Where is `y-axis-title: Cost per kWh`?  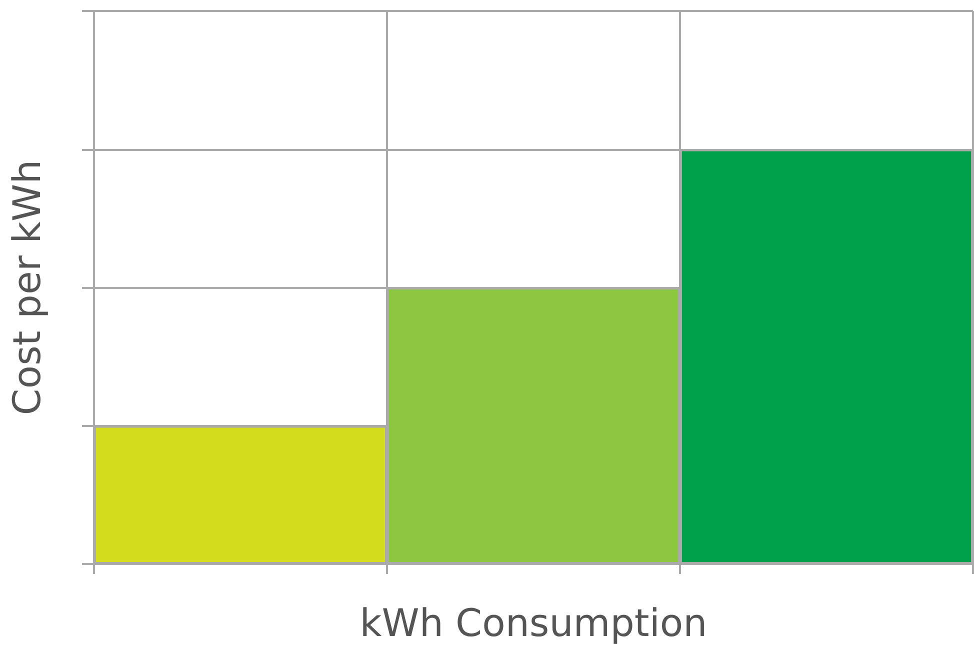
y-axis-title: Cost per kWh is located at coordinates (27, 288).